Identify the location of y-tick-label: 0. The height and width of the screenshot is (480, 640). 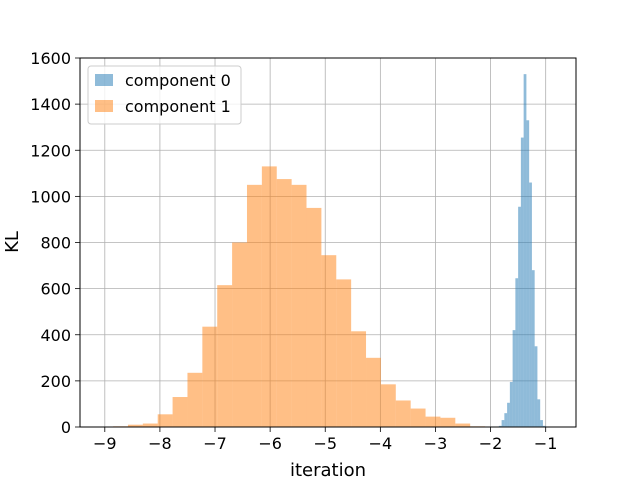
(66, 427).